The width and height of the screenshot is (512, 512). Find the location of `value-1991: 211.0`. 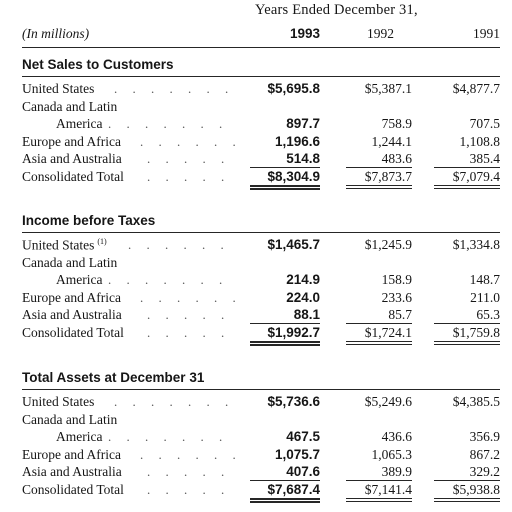

value-1991: 211.0 is located at coordinates (485, 297).